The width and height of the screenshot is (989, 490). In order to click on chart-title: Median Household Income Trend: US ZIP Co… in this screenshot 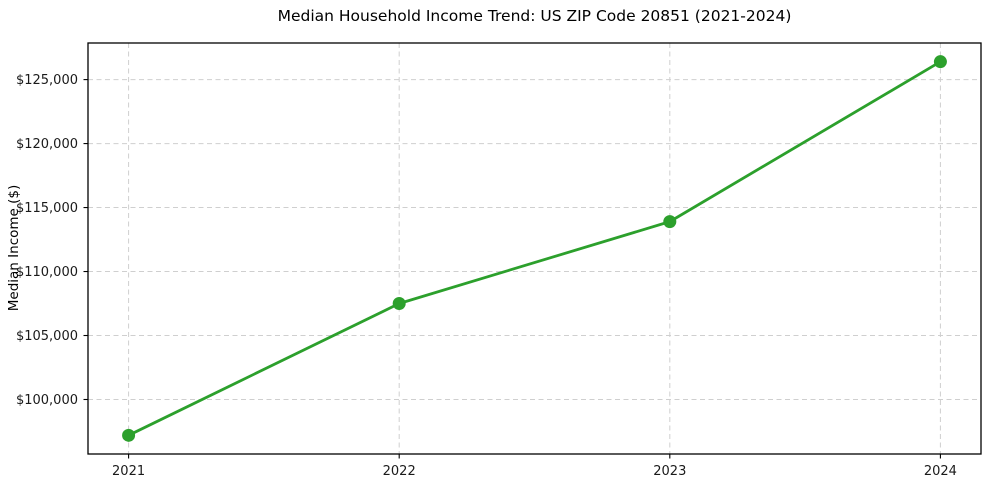, I will do `click(534, 16)`.